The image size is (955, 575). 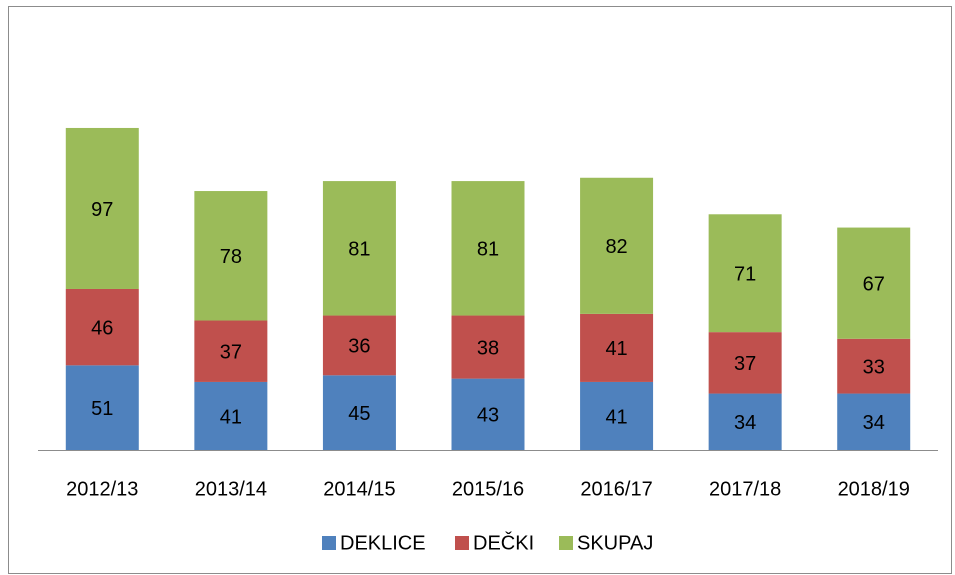 I want to click on data-label: 43, so click(x=488, y=416).